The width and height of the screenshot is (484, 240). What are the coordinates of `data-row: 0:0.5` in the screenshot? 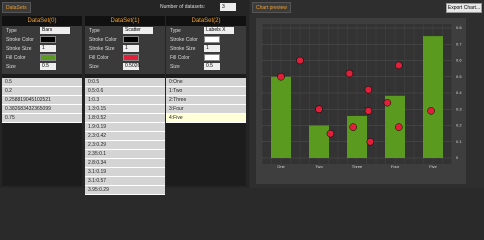 It's located at (125, 82).